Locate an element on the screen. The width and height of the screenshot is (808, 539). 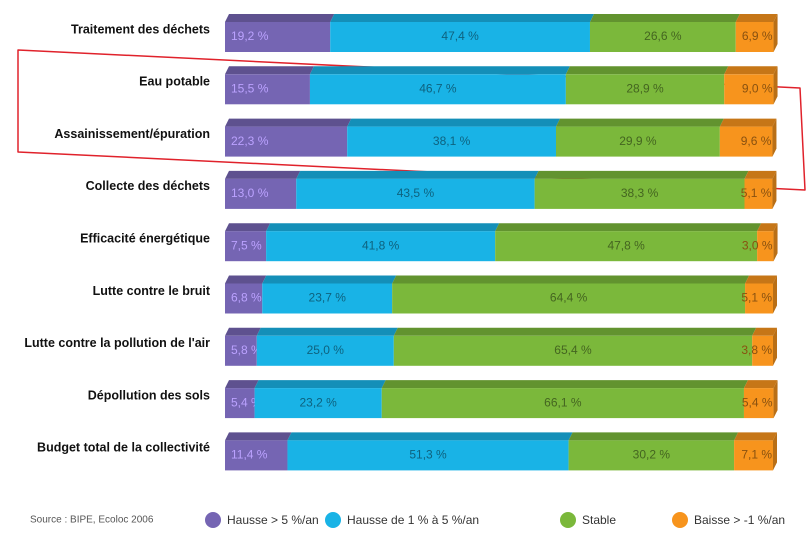
value-label: 47,8 % is located at coordinates (626, 245).